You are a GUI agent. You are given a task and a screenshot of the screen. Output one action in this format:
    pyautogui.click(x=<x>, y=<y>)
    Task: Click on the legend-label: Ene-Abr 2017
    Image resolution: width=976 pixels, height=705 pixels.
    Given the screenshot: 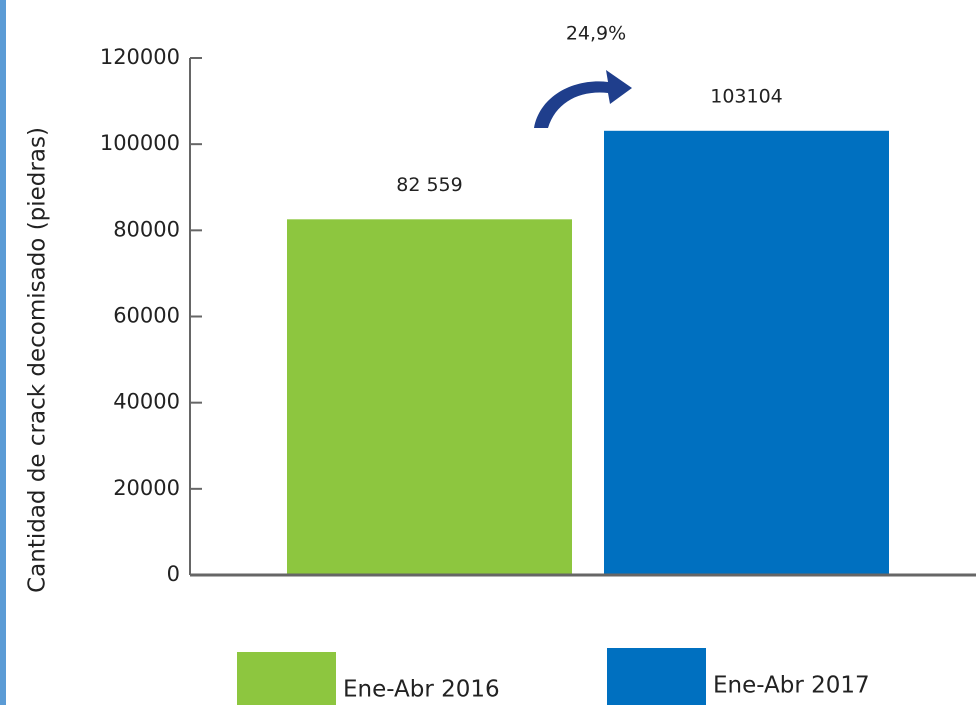 What is the action you would take?
    pyautogui.click(x=791, y=686)
    